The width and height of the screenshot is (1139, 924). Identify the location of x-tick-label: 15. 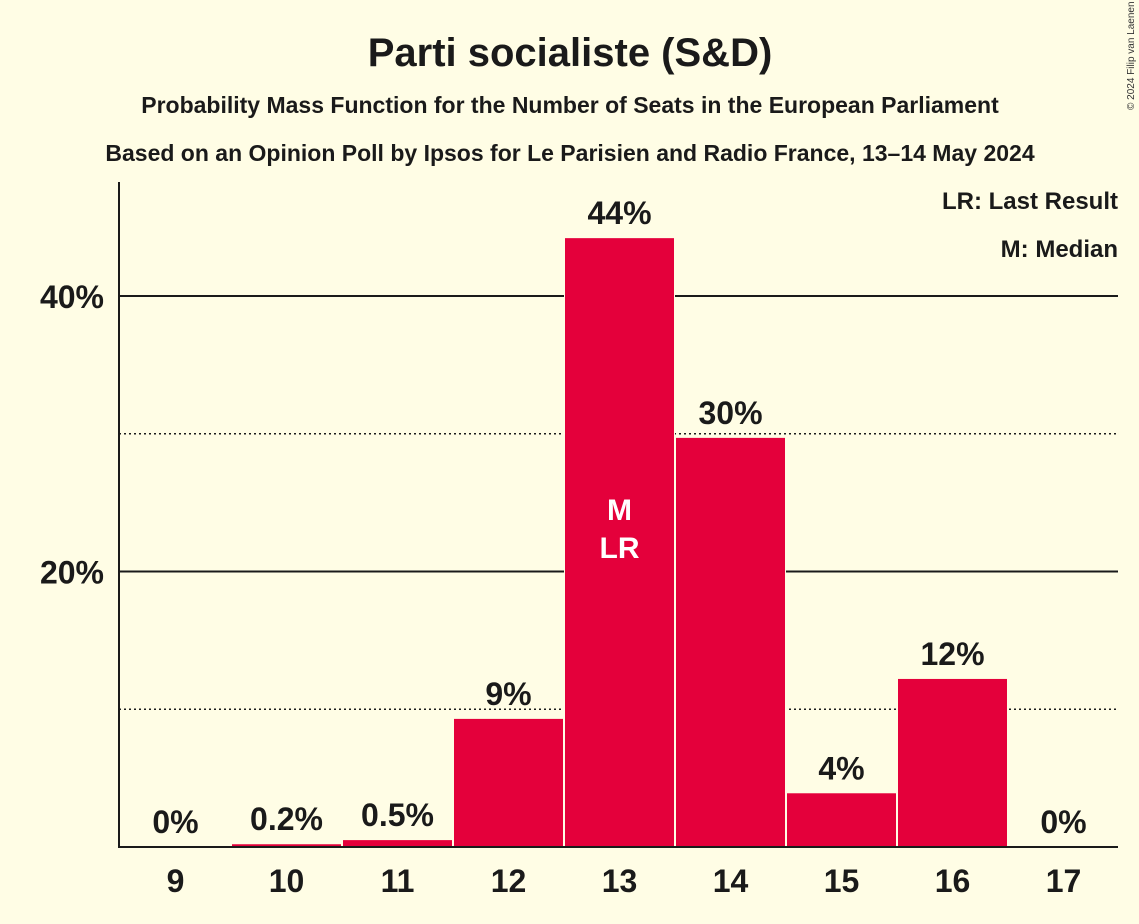
(842, 881).